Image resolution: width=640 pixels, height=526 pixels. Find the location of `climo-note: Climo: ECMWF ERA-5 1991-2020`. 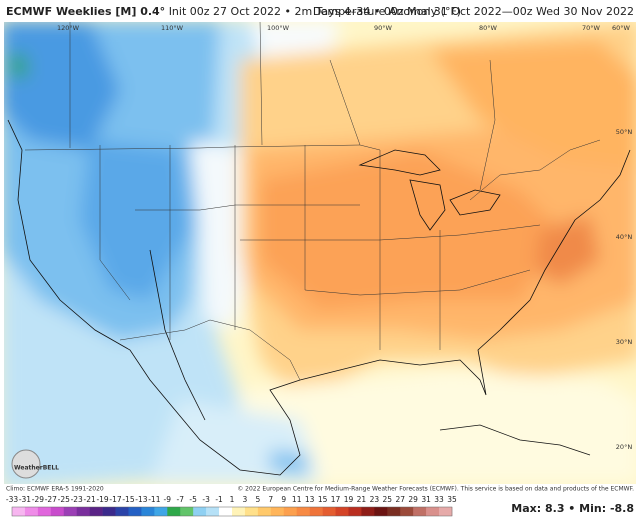

climo-note: Climo: ECMWF ERA-5 1991-2020 is located at coordinates (55, 489).